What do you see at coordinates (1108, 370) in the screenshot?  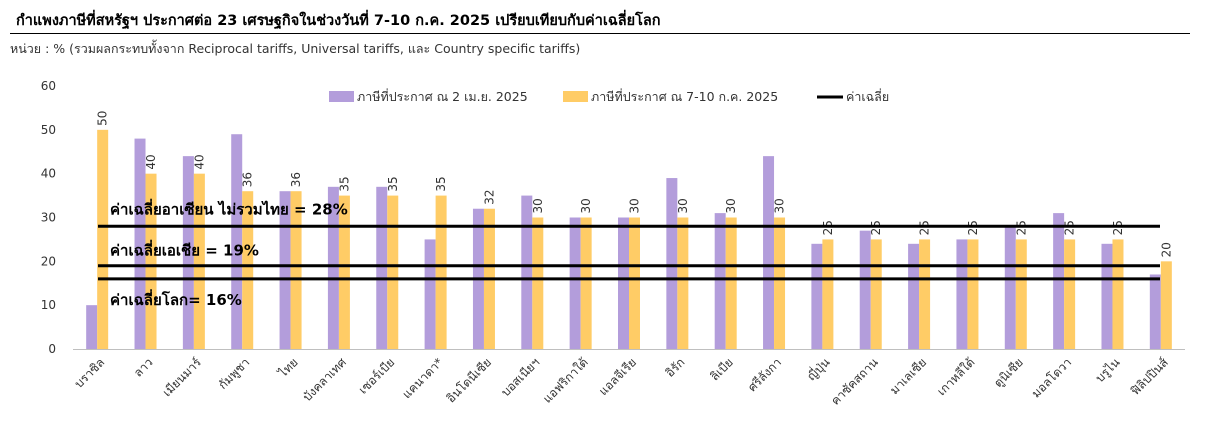 I see `category-label: บรูไน` at bounding box center [1108, 370].